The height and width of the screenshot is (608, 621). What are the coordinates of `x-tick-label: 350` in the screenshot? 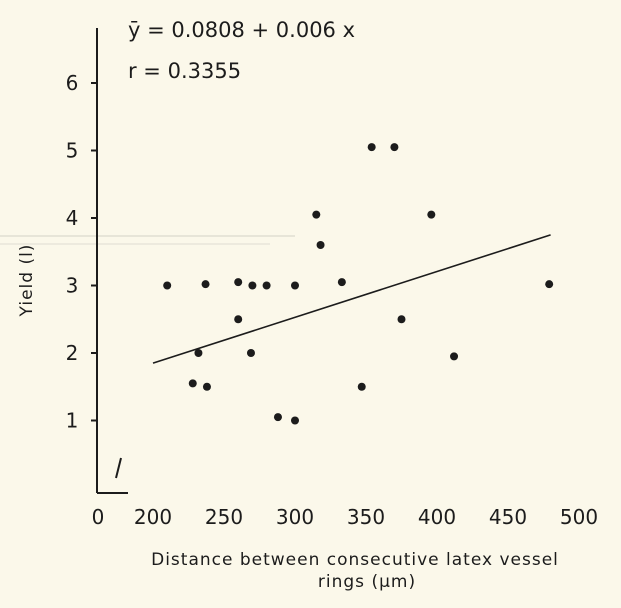 It's located at (366, 517).